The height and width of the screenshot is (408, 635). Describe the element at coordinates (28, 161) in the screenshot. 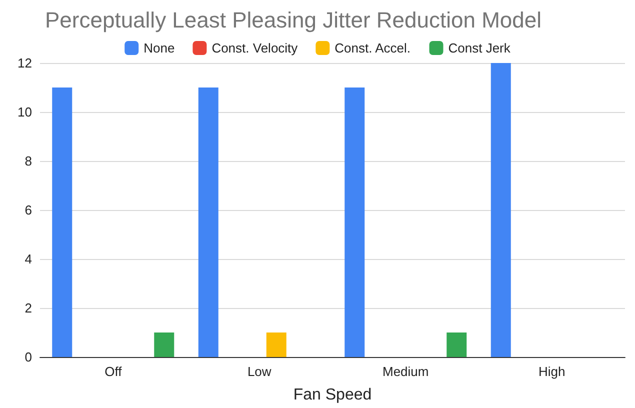

I see `y-tick-label: 8` at that location.